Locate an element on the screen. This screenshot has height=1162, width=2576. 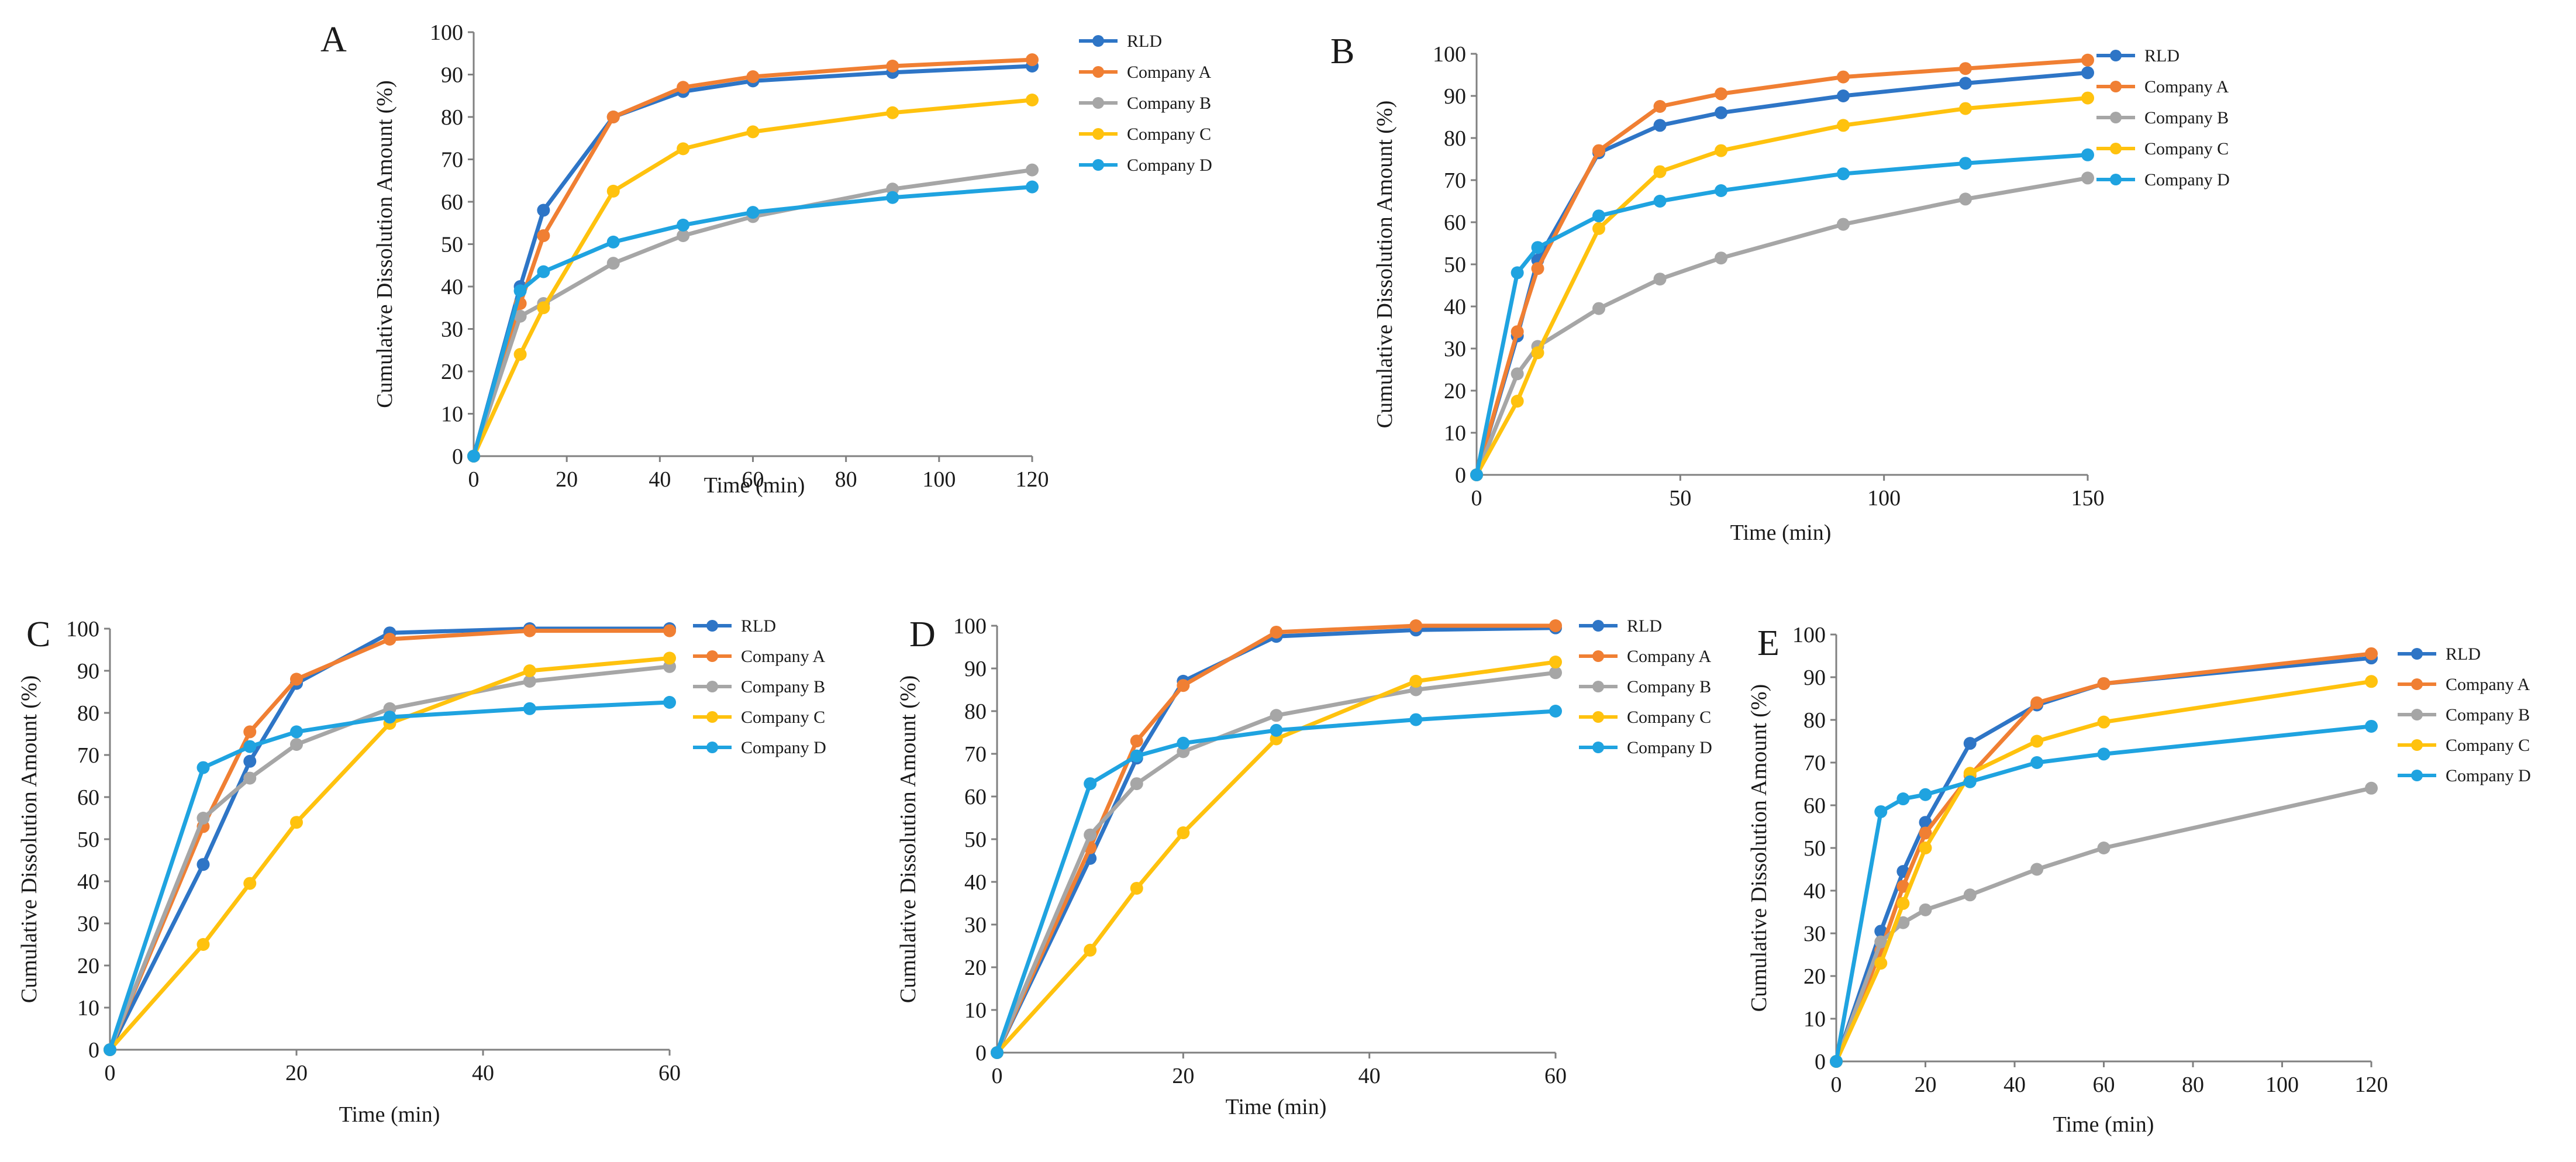
panel-label: C is located at coordinates (38, 634).